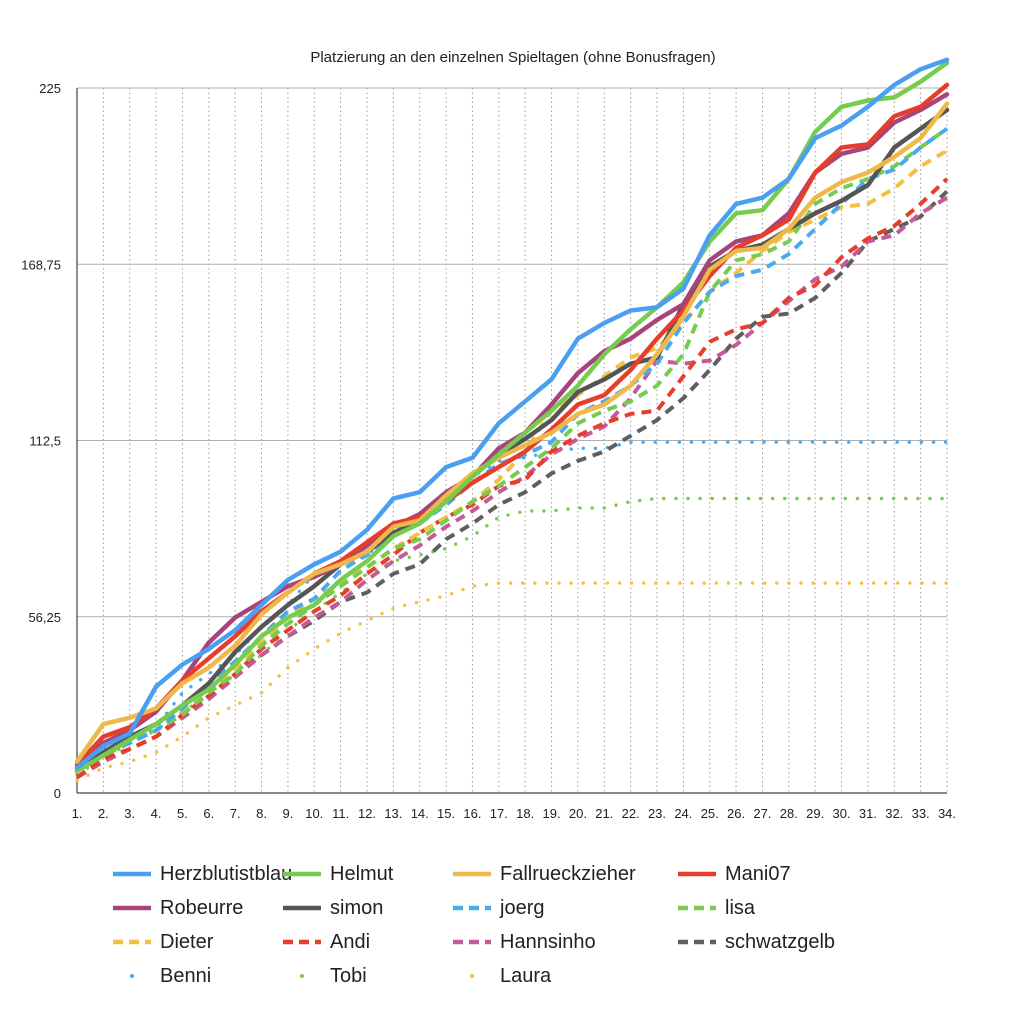 Image resolution: width=1024 pixels, height=1011 pixels. I want to click on y-axis: 0 56,25 112,5 168,75 225, so click(49, 441).